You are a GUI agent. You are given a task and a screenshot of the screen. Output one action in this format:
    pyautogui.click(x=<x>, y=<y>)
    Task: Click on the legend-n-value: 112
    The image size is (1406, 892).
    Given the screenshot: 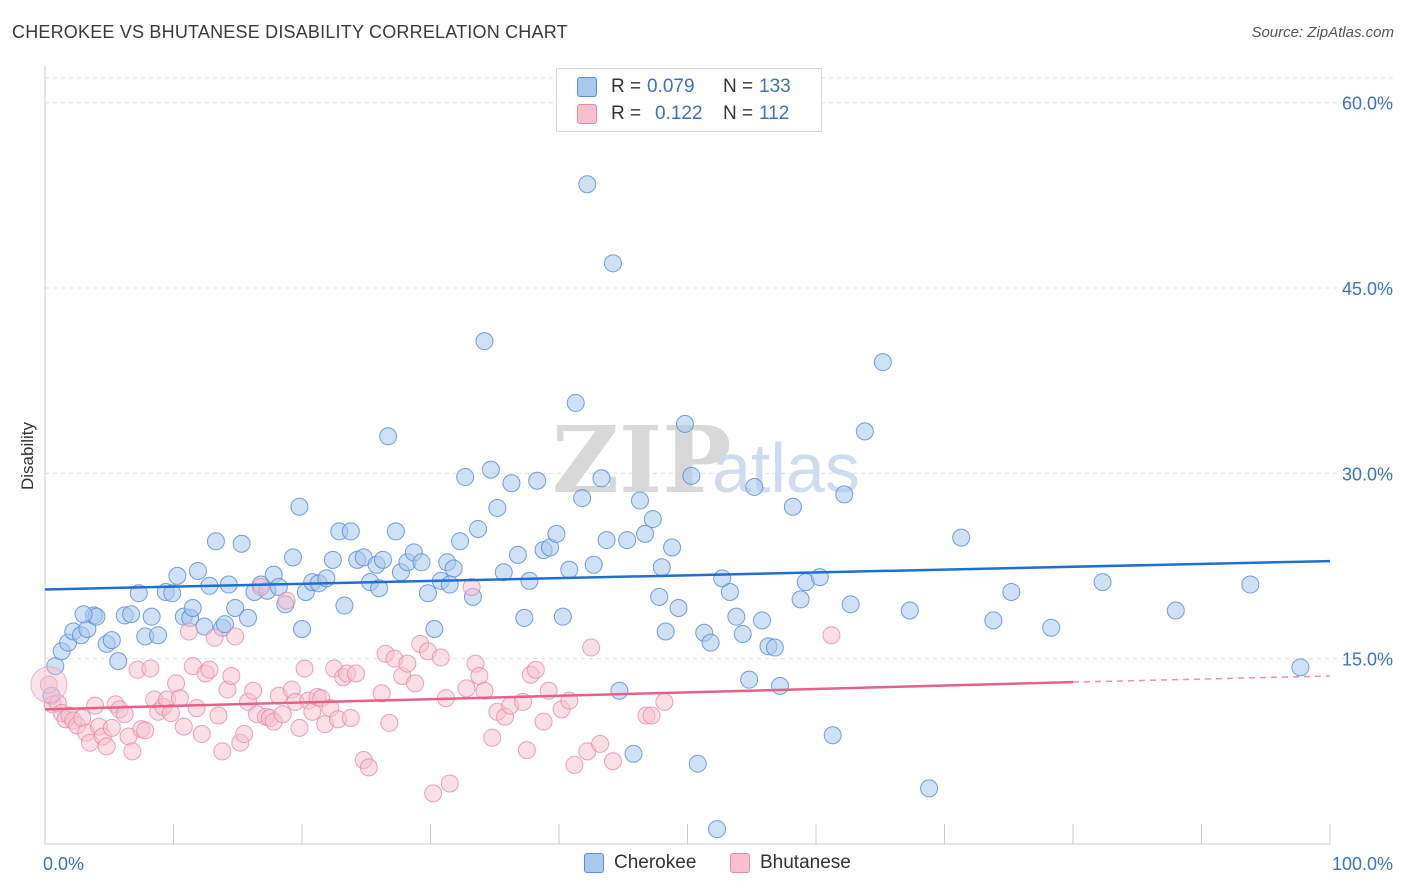 What is the action you would take?
    pyautogui.click(x=774, y=113)
    